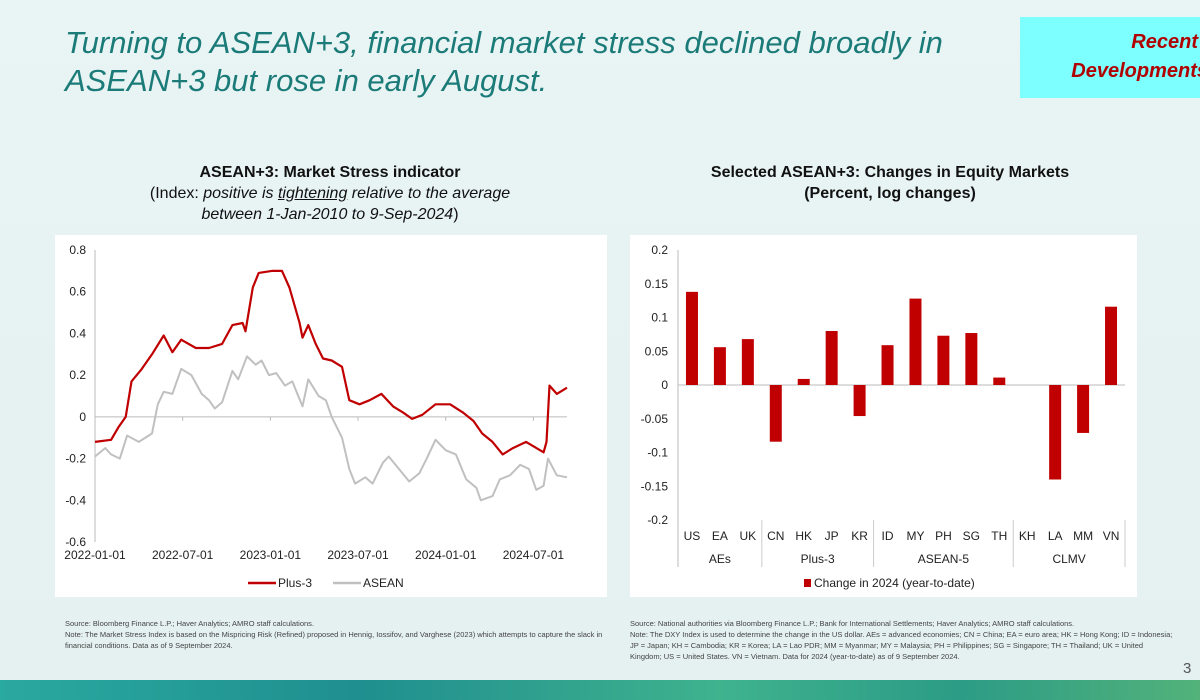 This screenshot has height=700, width=1200. What do you see at coordinates (75, 500) in the screenshot?
I see `y-tick-label: -0.4` at bounding box center [75, 500].